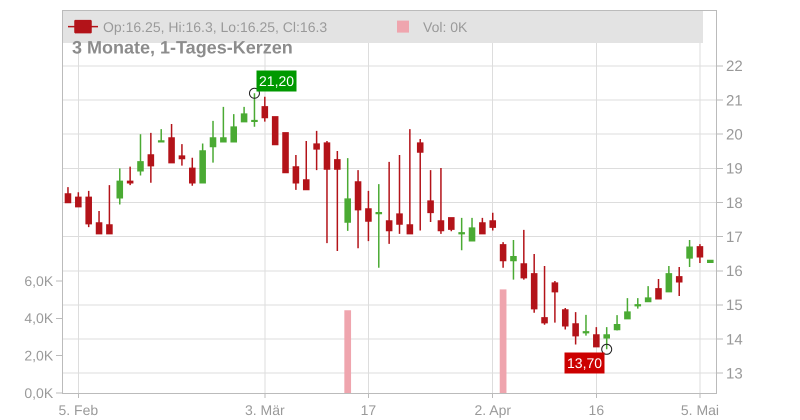  I want to click on x-tick-label: 16, so click(596, 410).